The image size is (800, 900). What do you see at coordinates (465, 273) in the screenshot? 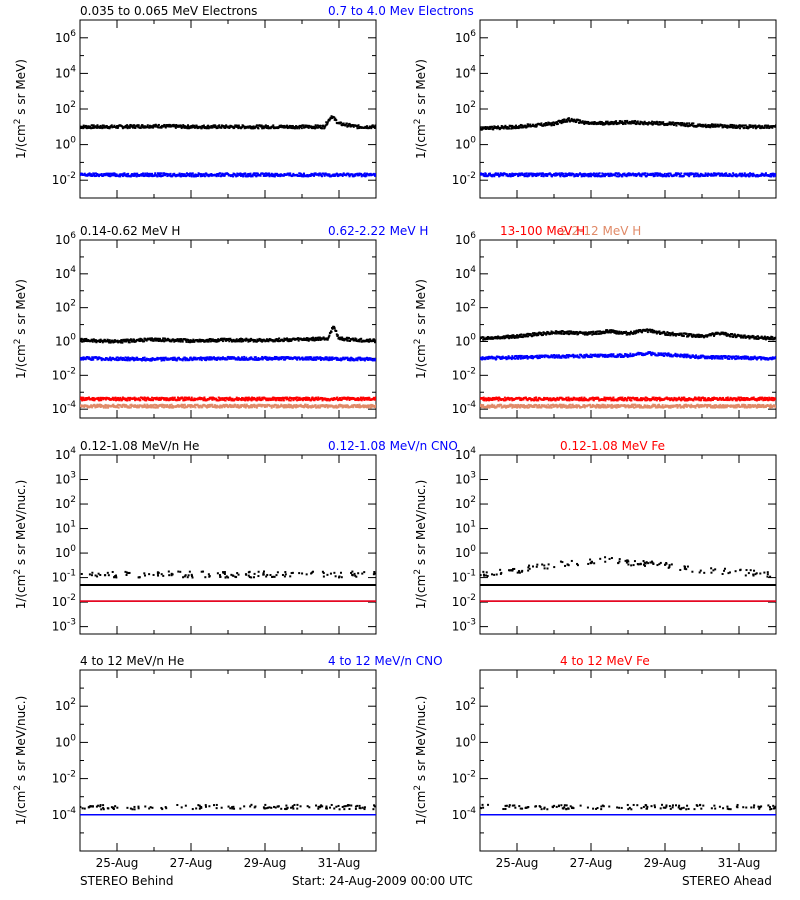
I see `panel-4-ytick-label-5: 104` at bounding box center [465, 273].